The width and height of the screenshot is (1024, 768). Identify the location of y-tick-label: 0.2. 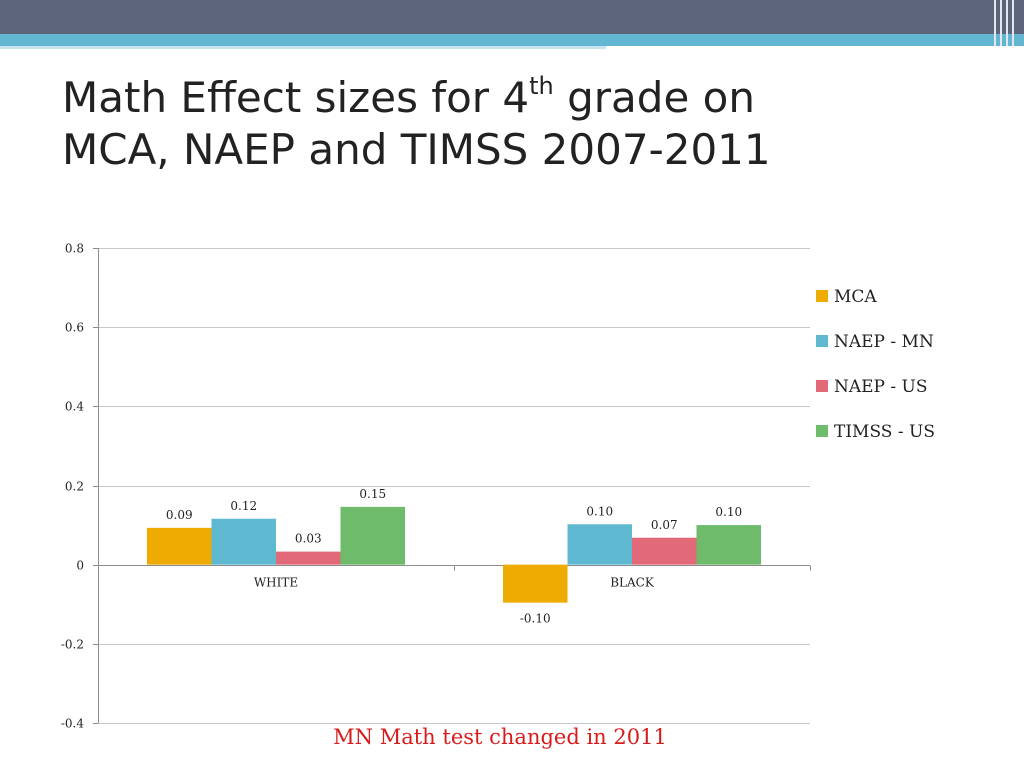
(74, 487).